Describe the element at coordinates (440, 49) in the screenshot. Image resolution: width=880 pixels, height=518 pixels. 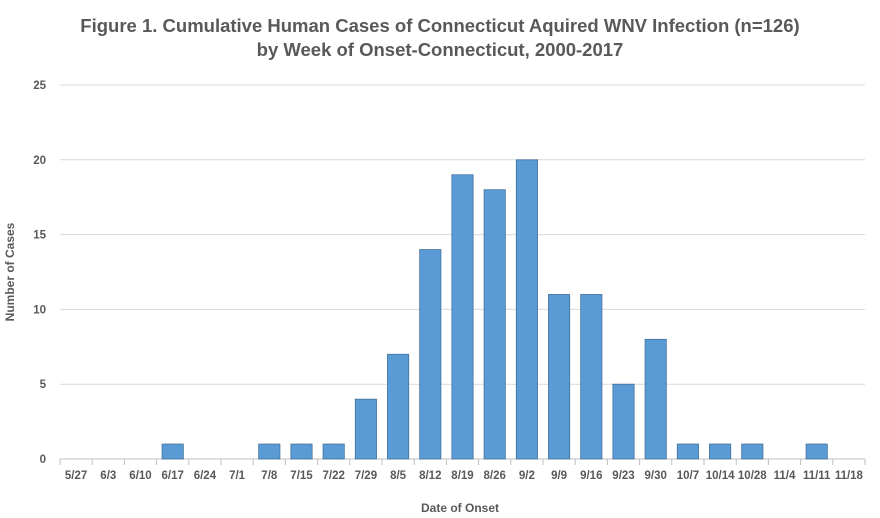
I see `chart-title-line2: by Week of Onset-Connecticut, 2000-2017` at that location.